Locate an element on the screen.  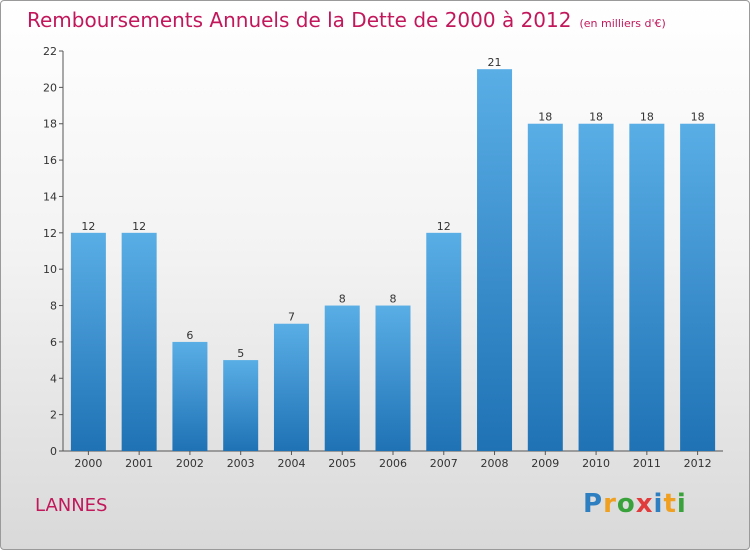
y-tick-label: 14 is located at coordinates (50, 196).